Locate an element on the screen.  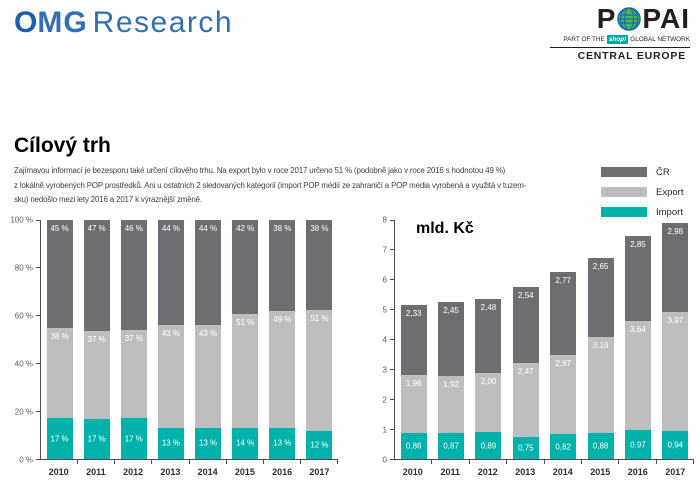
bar-segment-import: 0,75 is located at coordinates (525, 447).